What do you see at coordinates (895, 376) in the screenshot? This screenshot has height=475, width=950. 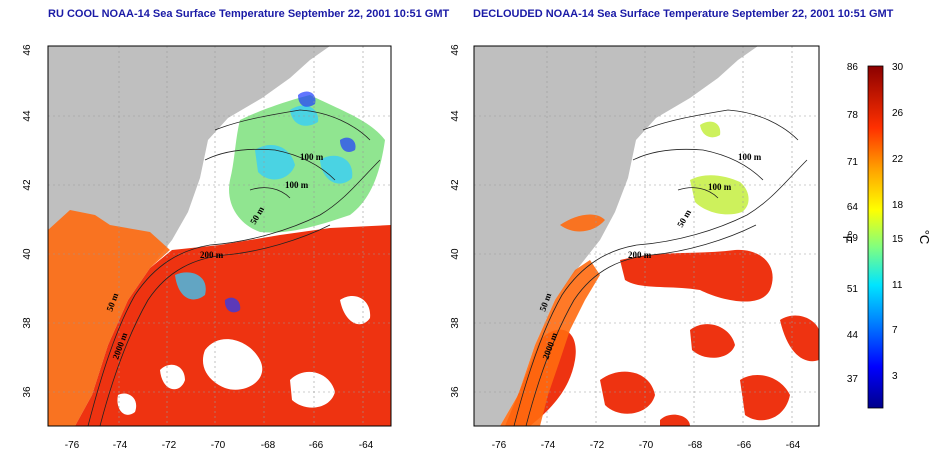 I see `svg-text: 3` at bounding box center [895, 376].